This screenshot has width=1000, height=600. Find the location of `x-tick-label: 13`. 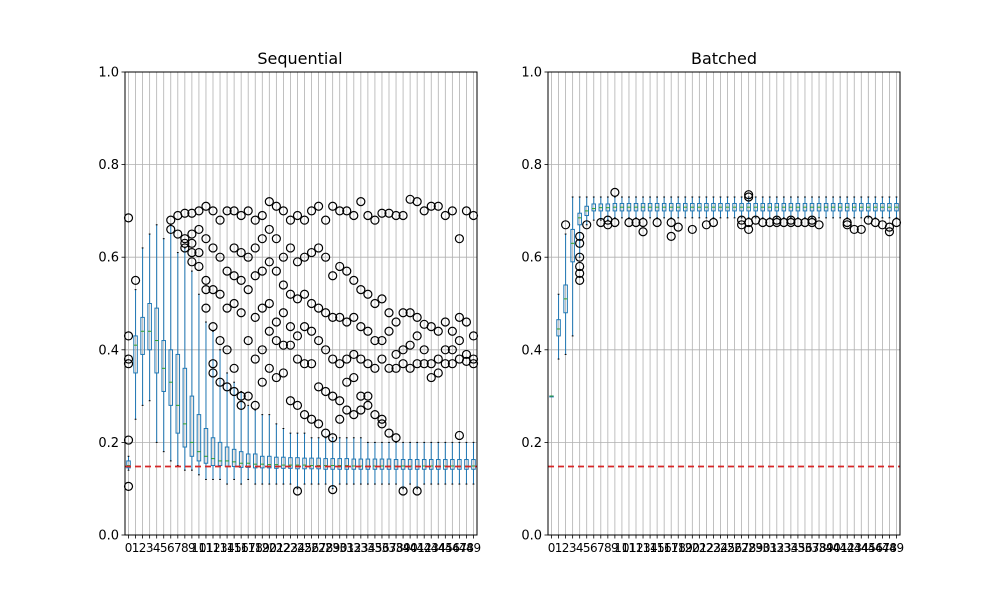

x-tick-label: 13 is located at coordinates (642, 548).